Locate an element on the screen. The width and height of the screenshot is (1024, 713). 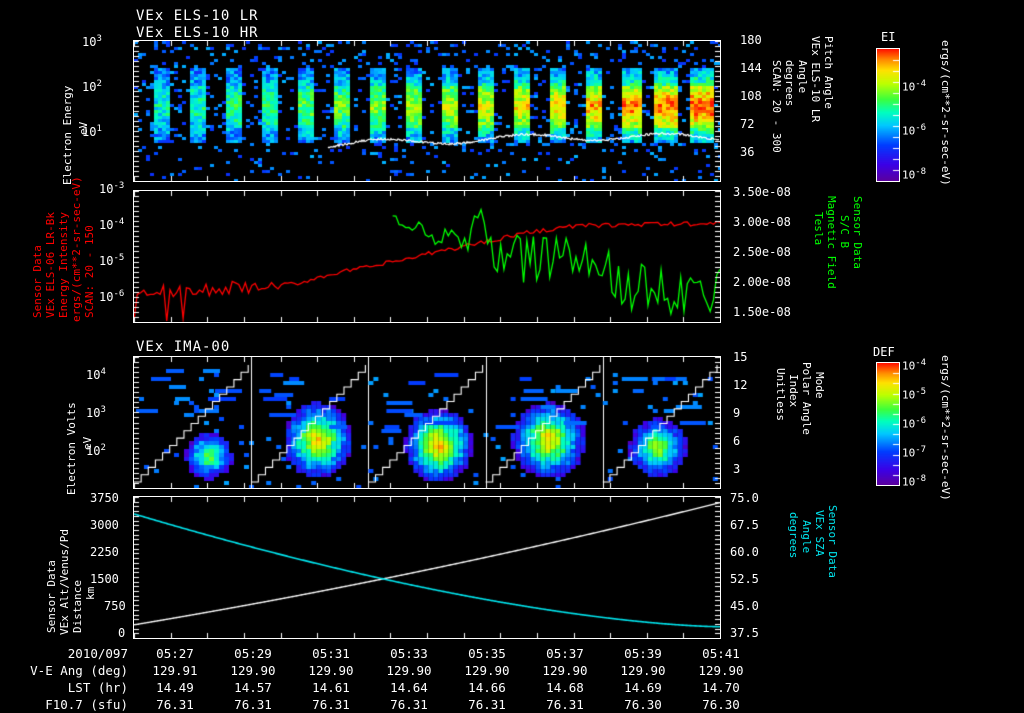
panel1-title-hr: VEx ELS-10 HR is located at coordinates (197, 33).